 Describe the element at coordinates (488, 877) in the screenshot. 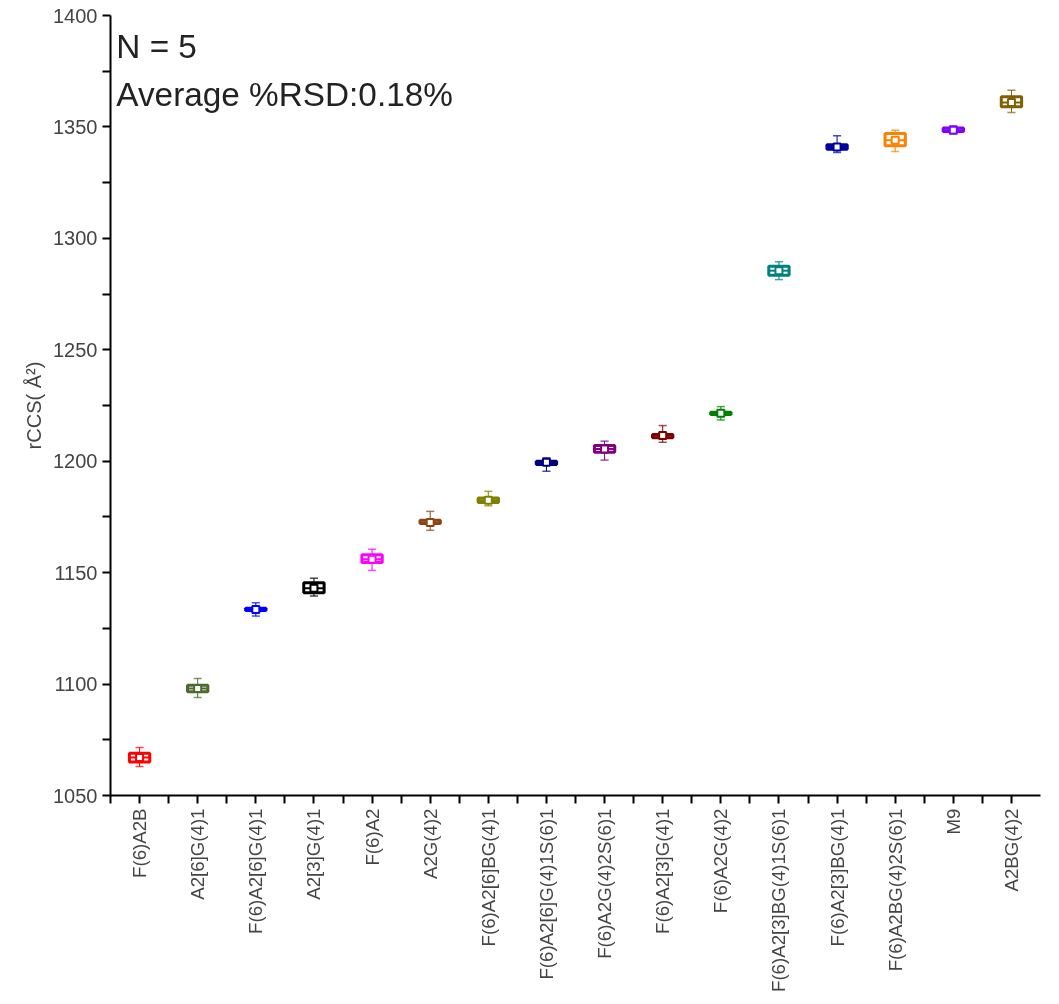

I see `x-tick-label: F(6)A2[6]BG(4)1` at that location.